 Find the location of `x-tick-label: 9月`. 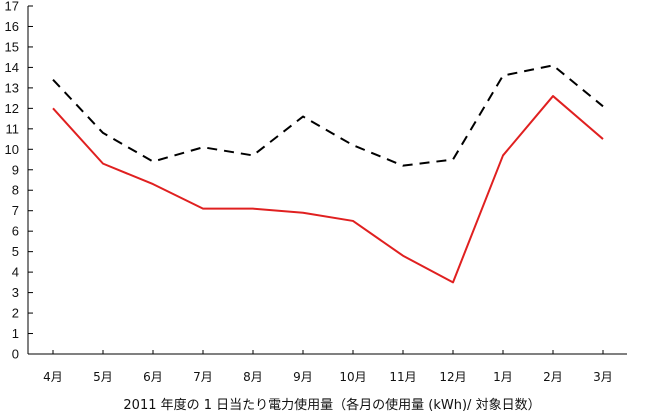

x-tick-label: 9月 is located at coordinates (303, 377).